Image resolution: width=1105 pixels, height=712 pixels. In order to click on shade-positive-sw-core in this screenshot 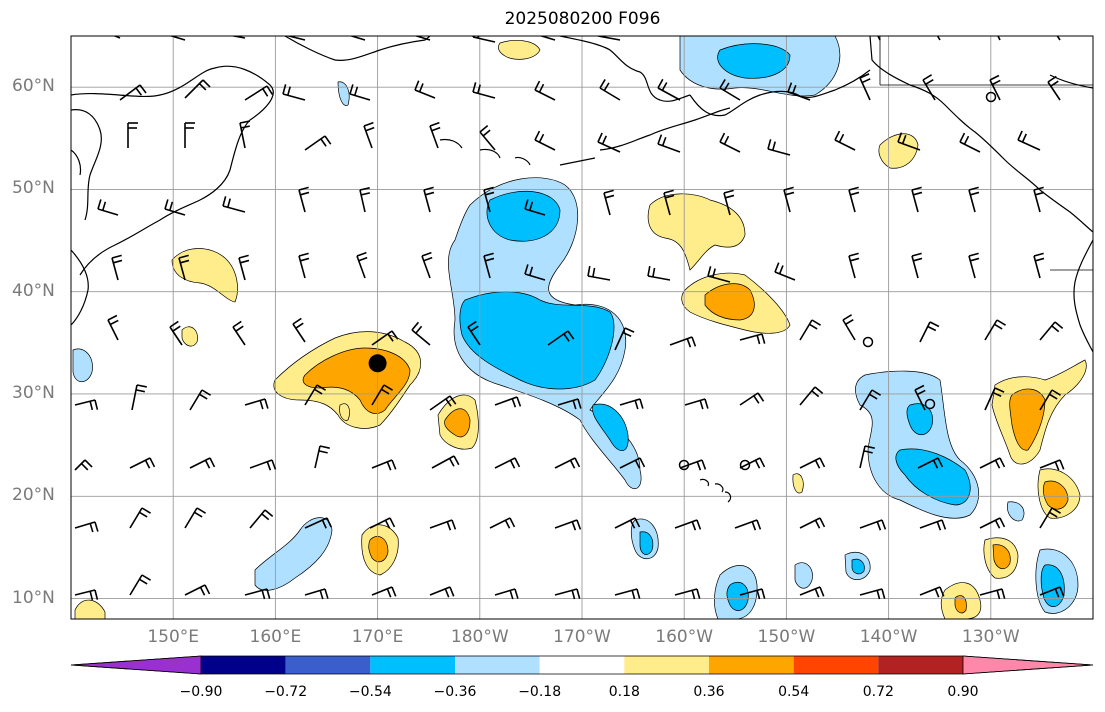, I will do `click(378, 549)`.